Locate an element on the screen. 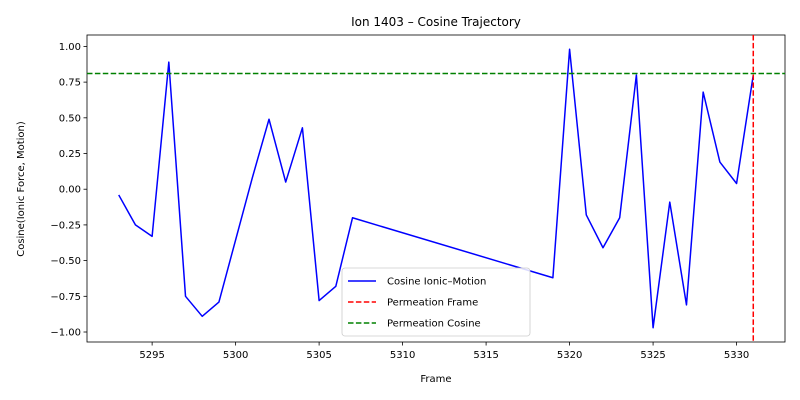  x-tick-label: 5310 is located at coordinates (402, 355).